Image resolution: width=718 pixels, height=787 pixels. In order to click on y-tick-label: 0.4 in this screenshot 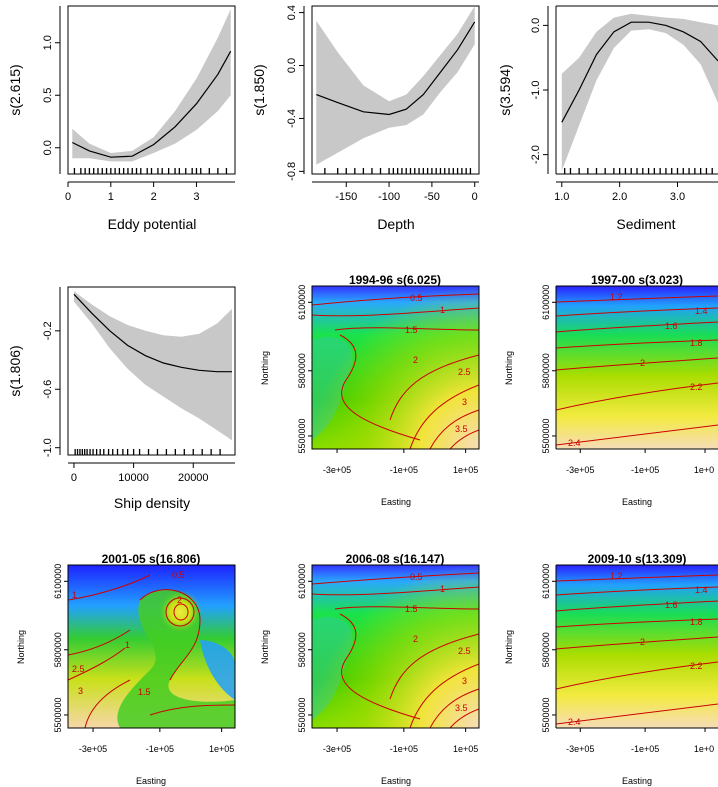, I will do `click(292, 12)`.